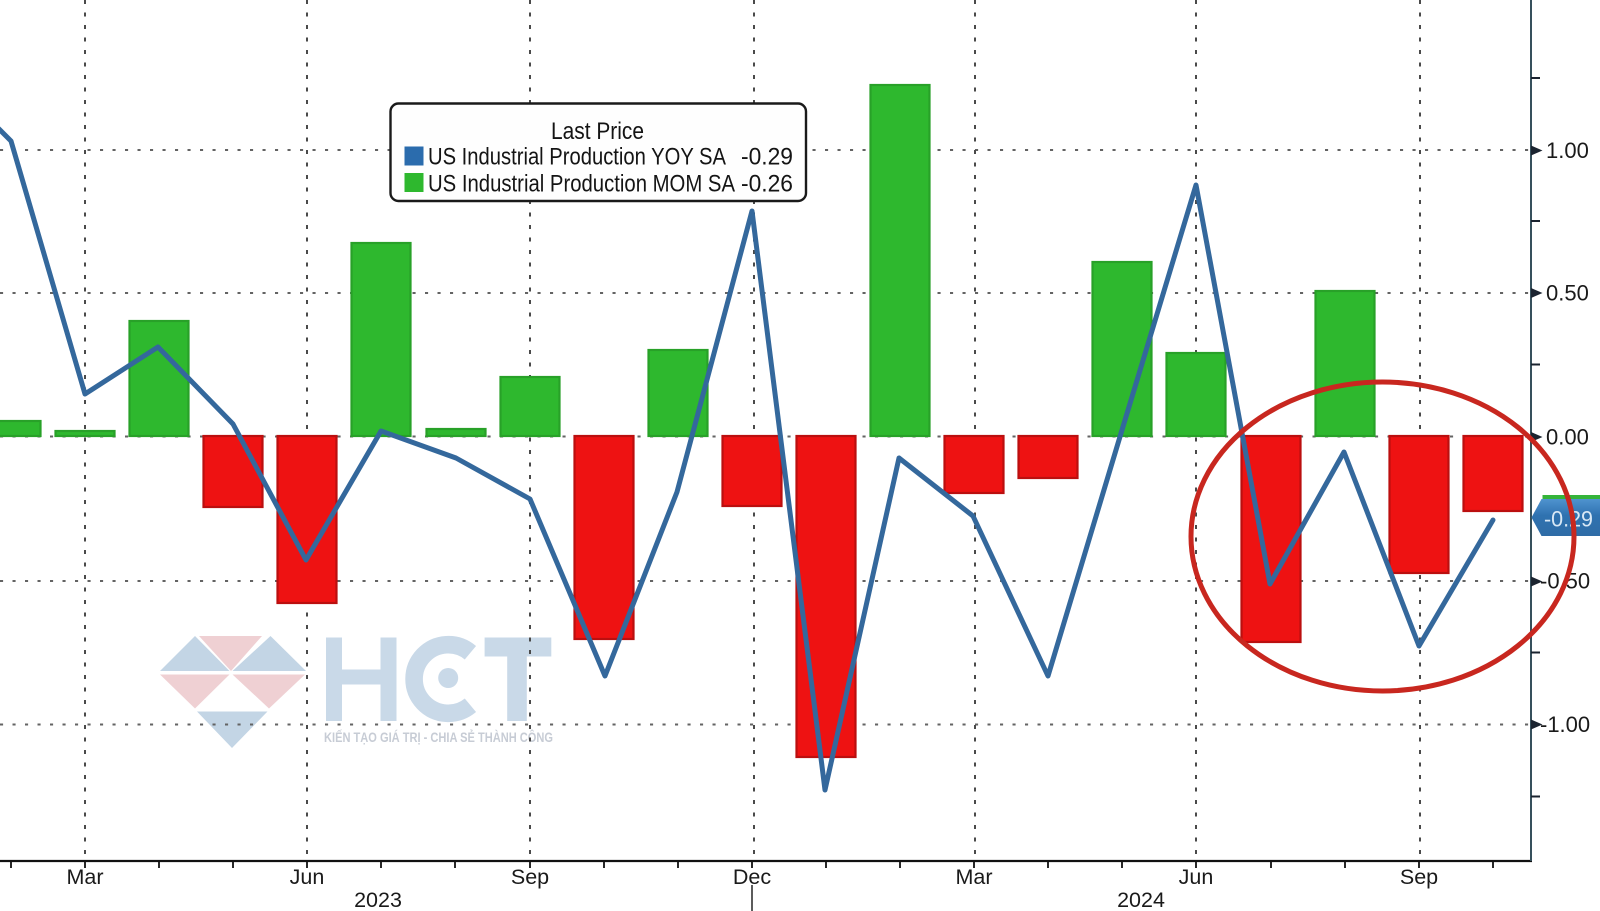  I want to click on svg-text:US Industrial Production MOM S: US Industrial Production MOM SA, so click(582, 184).